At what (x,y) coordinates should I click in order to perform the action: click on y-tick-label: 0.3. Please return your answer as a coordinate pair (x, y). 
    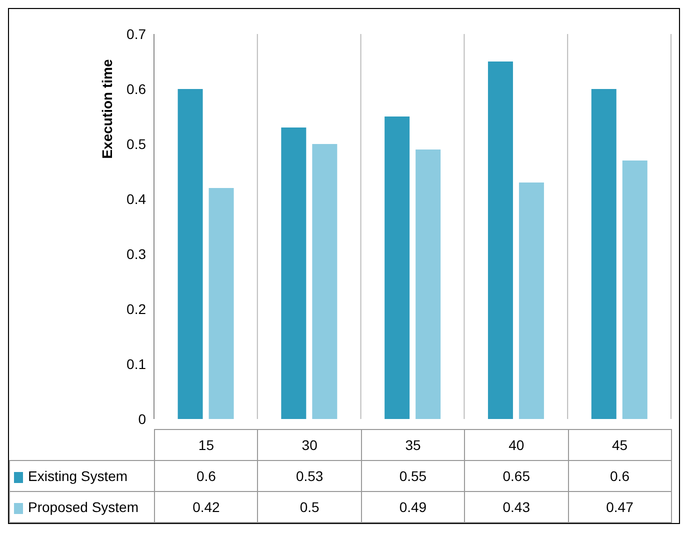
    Looking at the image, I should click on (136, 254).